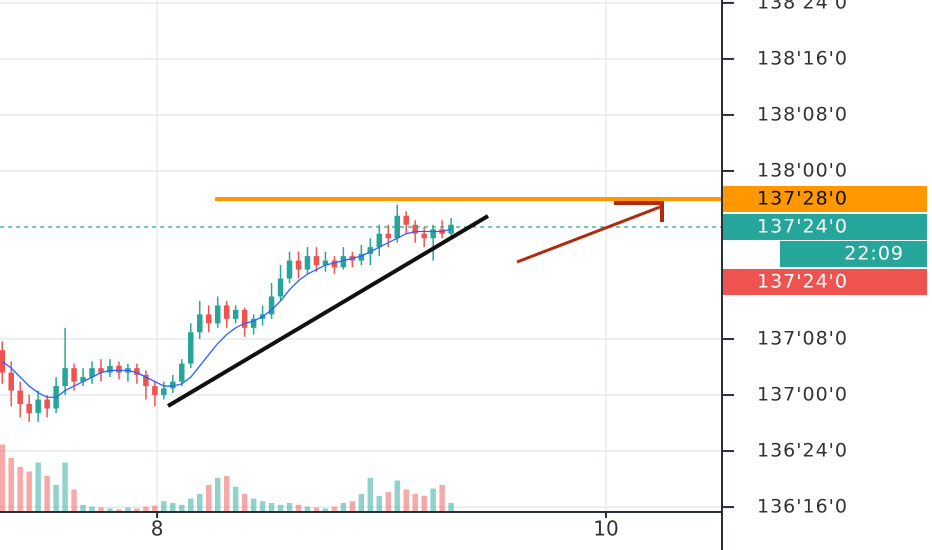 This screenshot has width=932, height=550. What do you see at coordinates (157, 529) in the screenshot?
I see `x-tick-label: 8` at bounding box center [157, 529].